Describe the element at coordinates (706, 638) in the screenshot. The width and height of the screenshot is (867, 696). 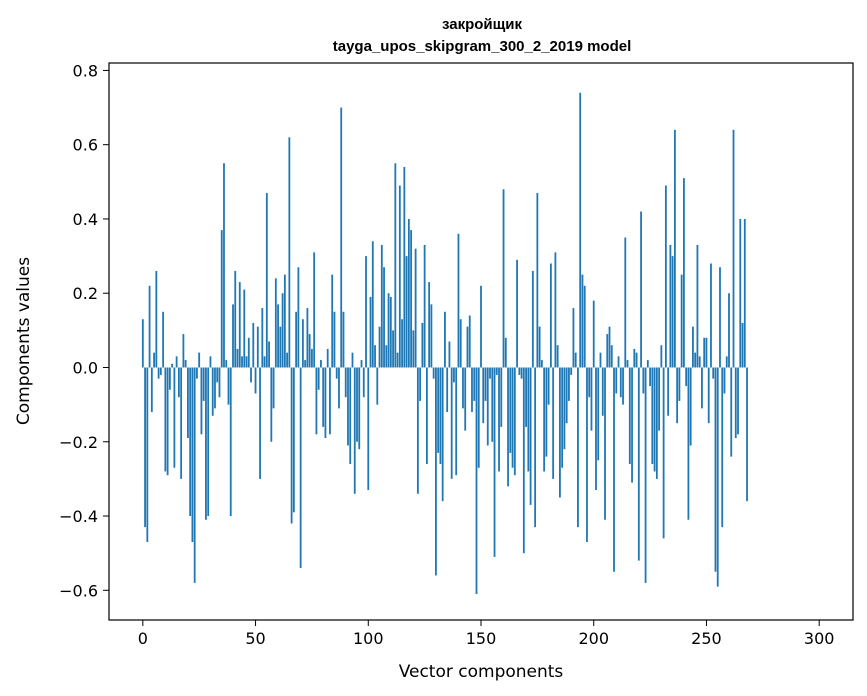
I see `x-tick-label: 250` at that location.